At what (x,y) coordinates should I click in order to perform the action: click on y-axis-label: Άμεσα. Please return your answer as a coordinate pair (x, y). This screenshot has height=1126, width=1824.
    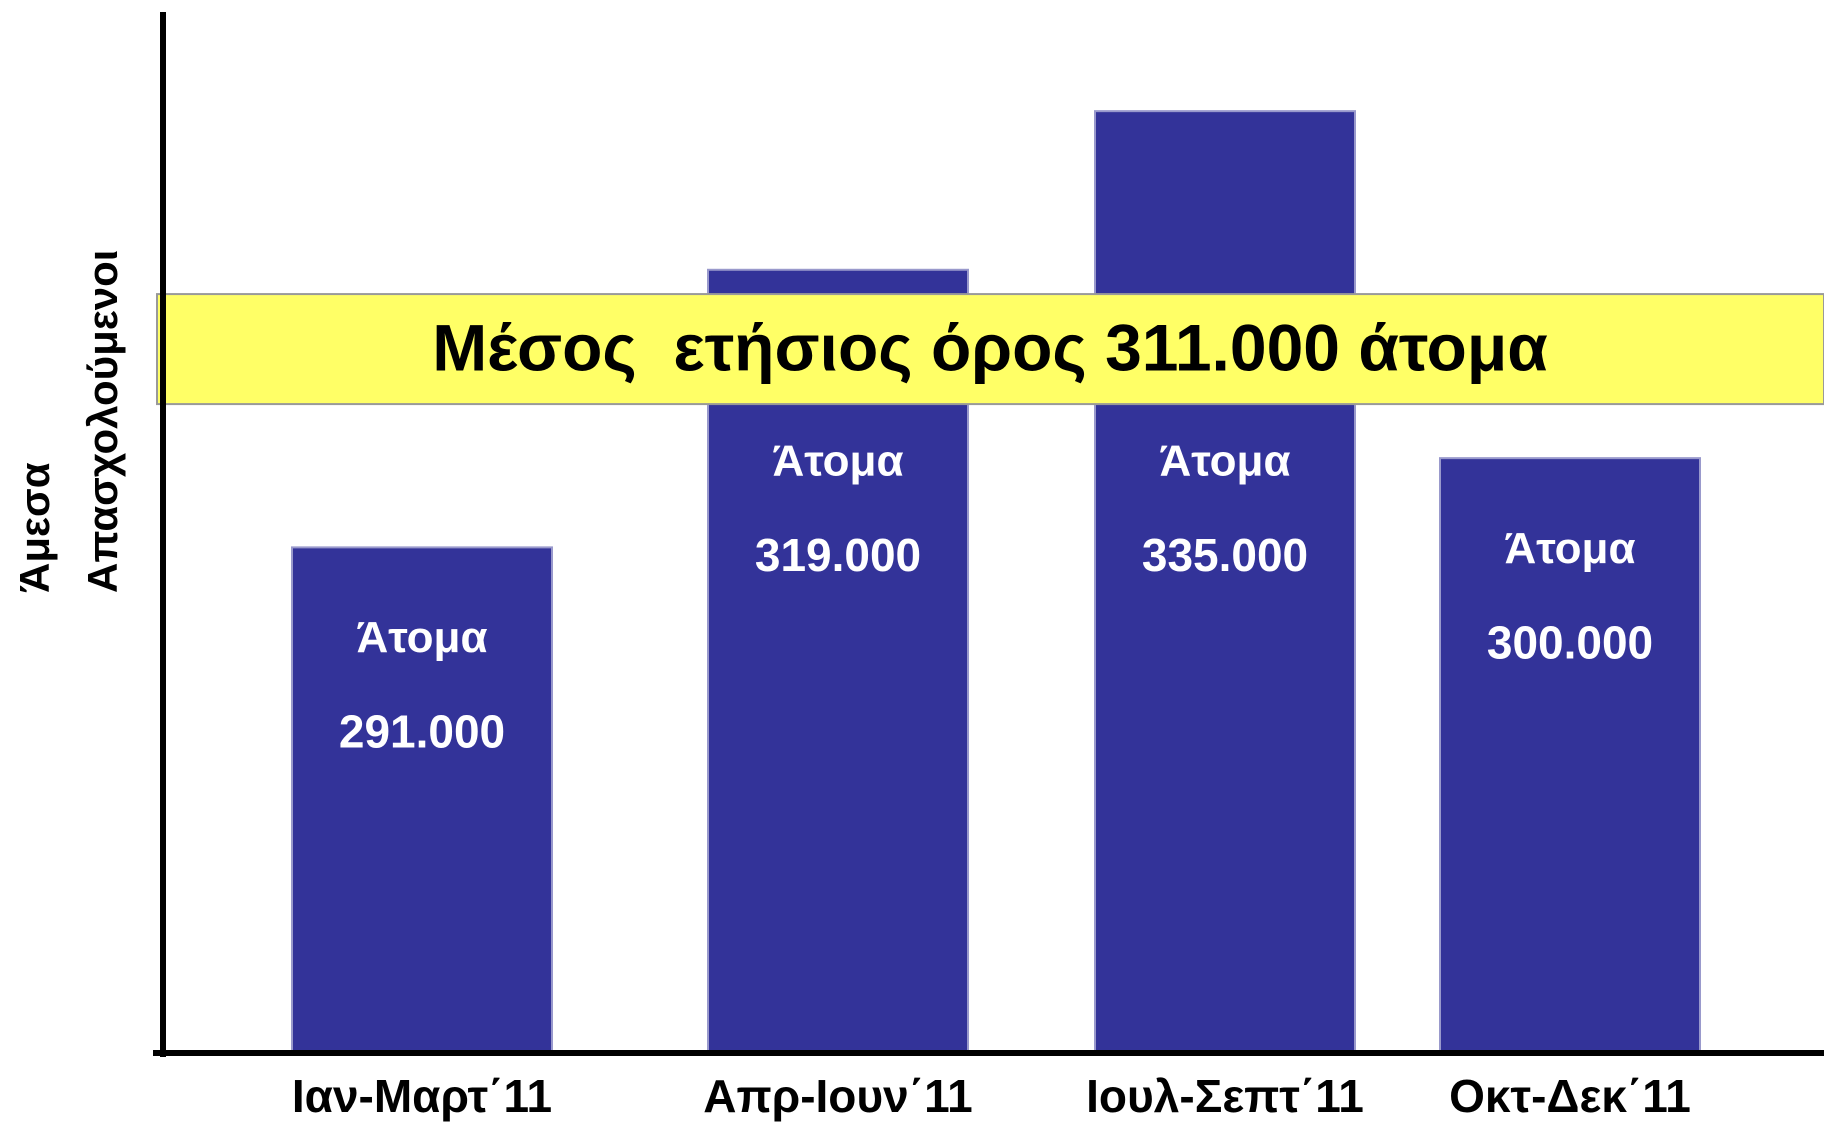
    Looking at the image, I should click on (34, 527).